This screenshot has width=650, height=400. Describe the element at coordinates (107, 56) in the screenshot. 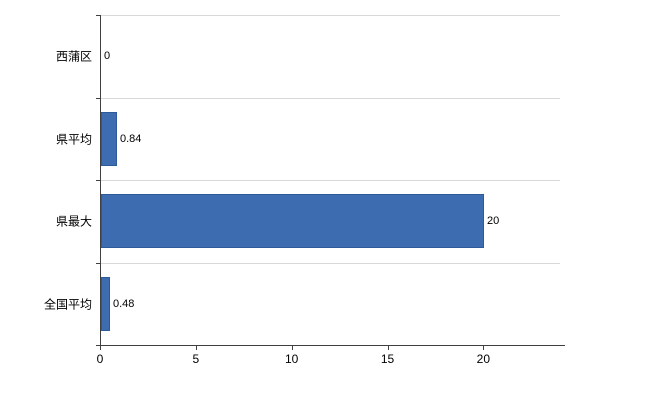

I see `bar-value-label: 0` at that location.